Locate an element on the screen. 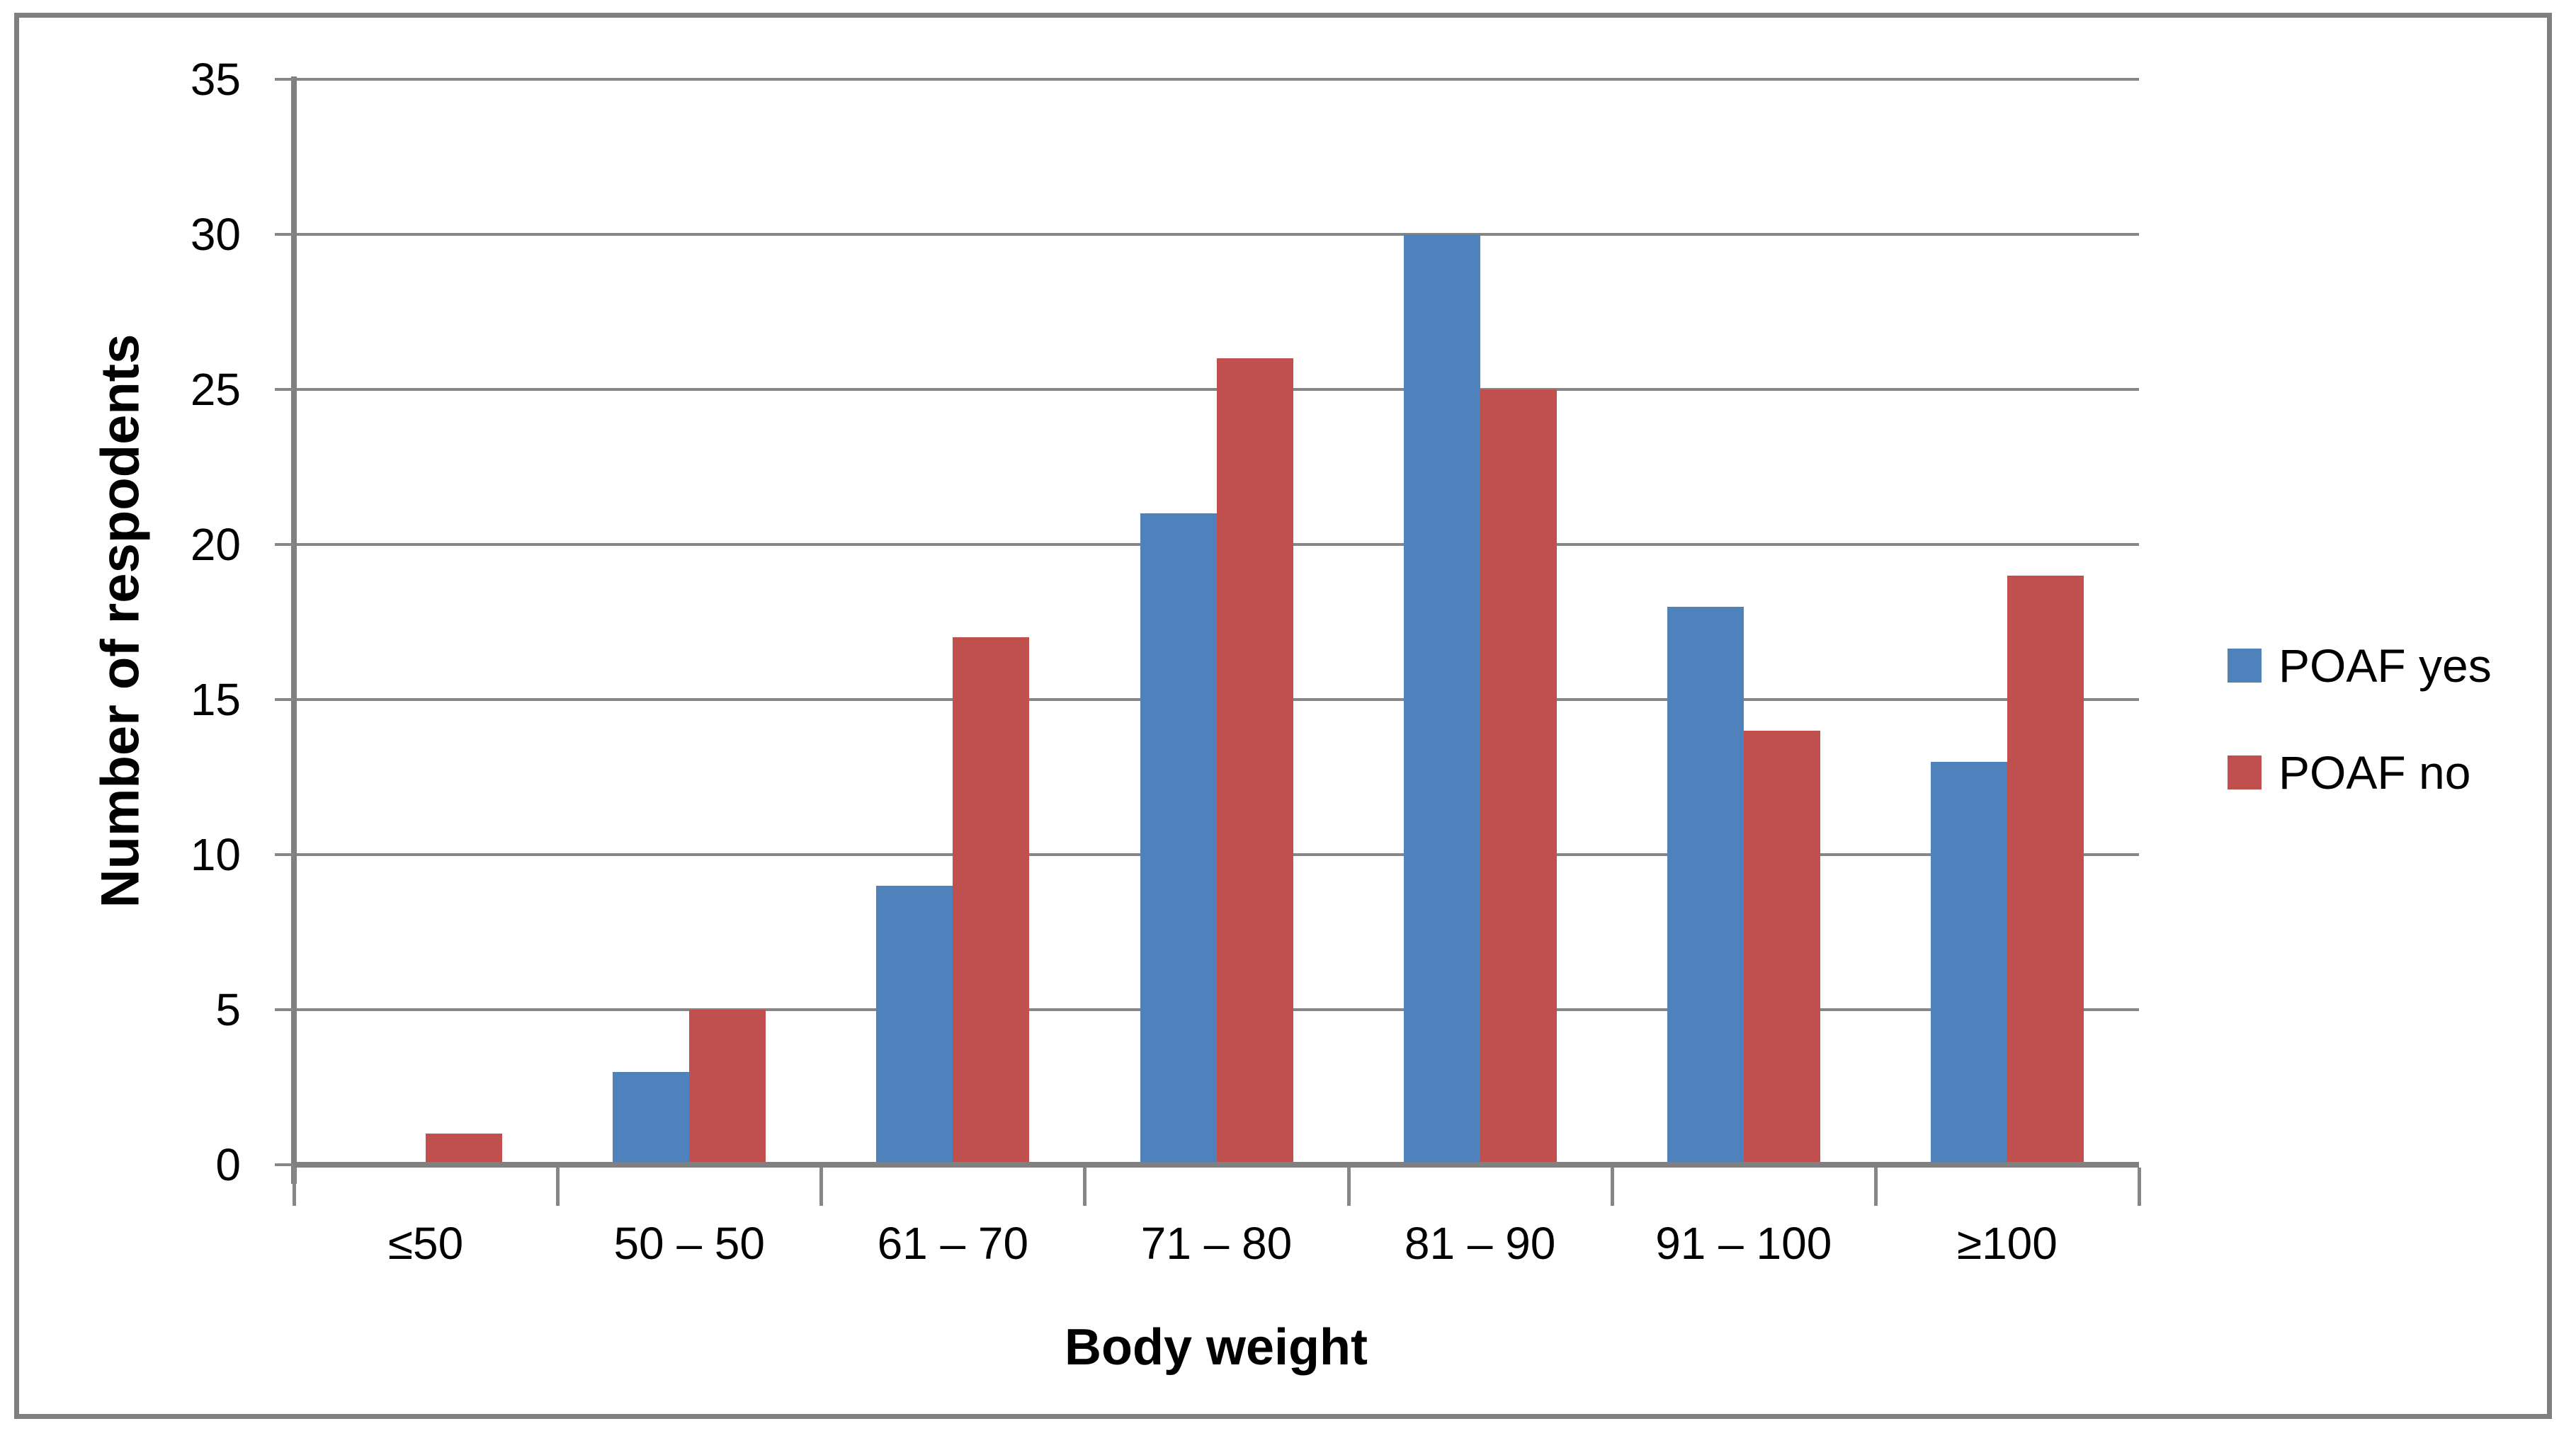 Image resolution: width=2576 pixels, height=1443 pixels. legend-label-poaf-yes: POAF yes is located at coordinates (2385, 665).